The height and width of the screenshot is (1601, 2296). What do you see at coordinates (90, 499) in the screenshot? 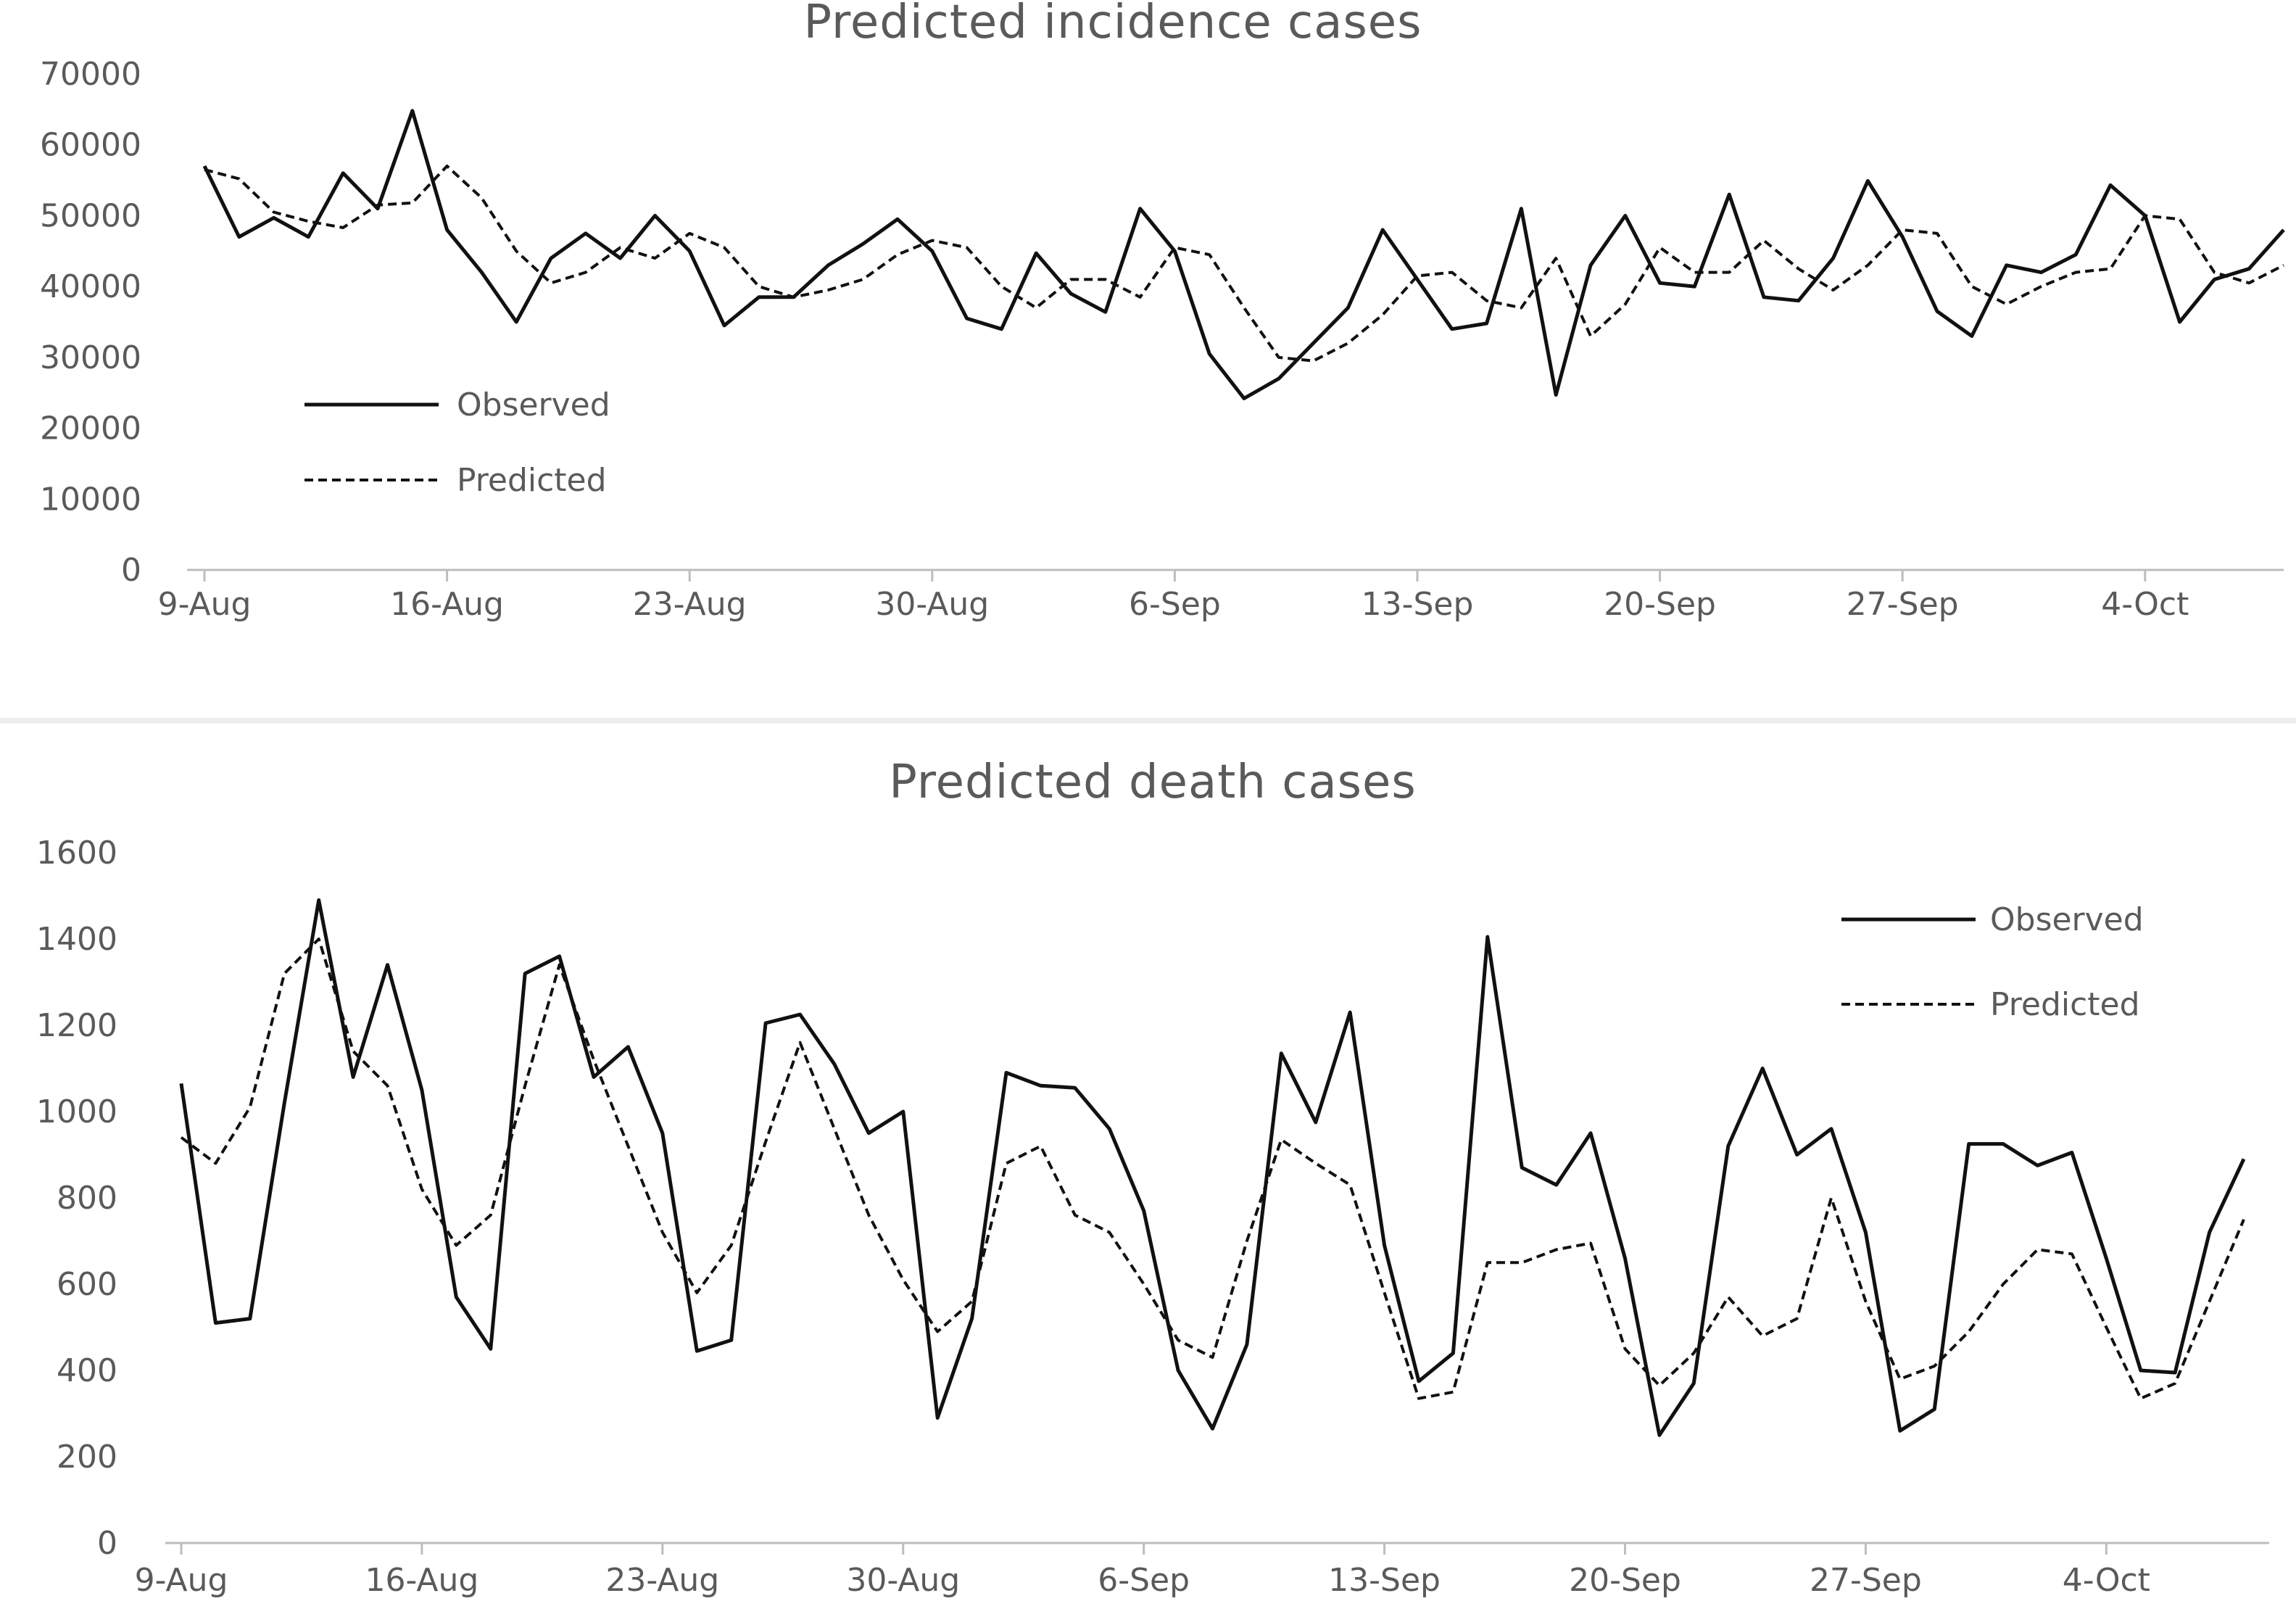
I see `y-tick-label: 10000` at bounding box center [90, 499].